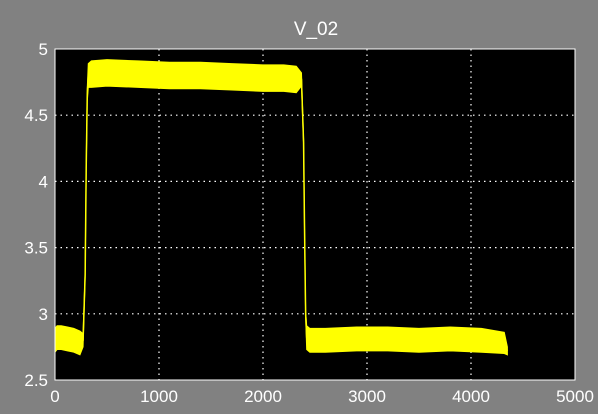  I want to click on x-tick-label: 0, so click(54, 396).